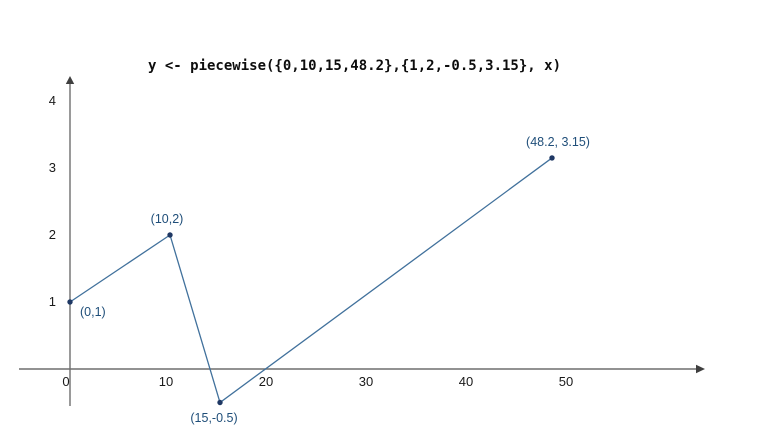 The width and height of the screenshot is (768, 432). What do you see at coordinates (52, 234) in the screenshot?
I see `y-tick-label: 2` at bounding box center [52, 234].